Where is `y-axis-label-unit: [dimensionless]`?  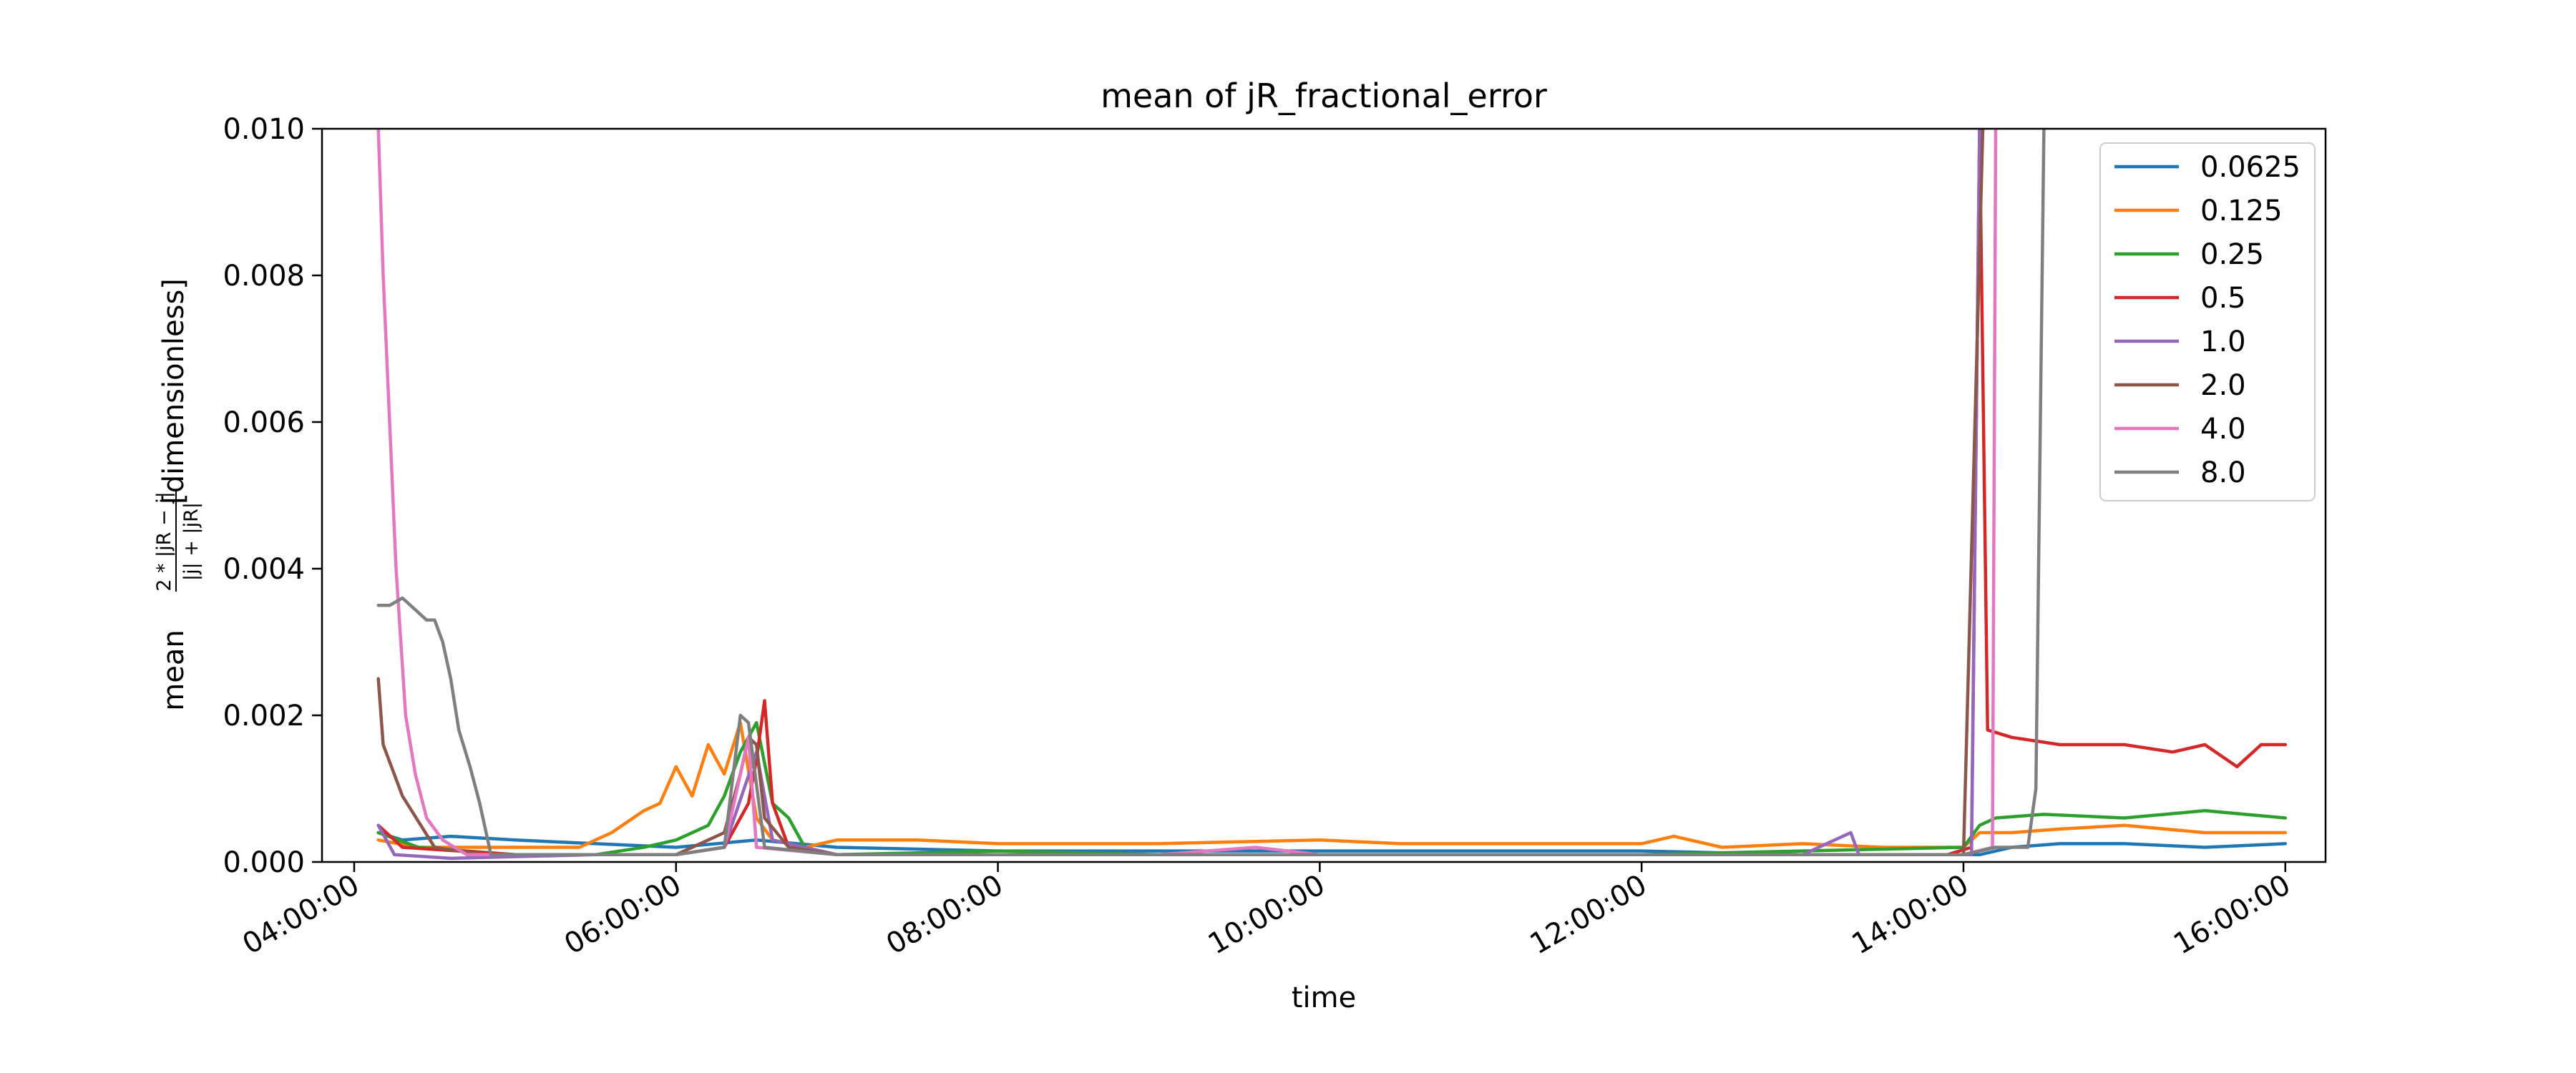
y-axis-label-unit: [dimensionless] is located at coordinates (173, 391).